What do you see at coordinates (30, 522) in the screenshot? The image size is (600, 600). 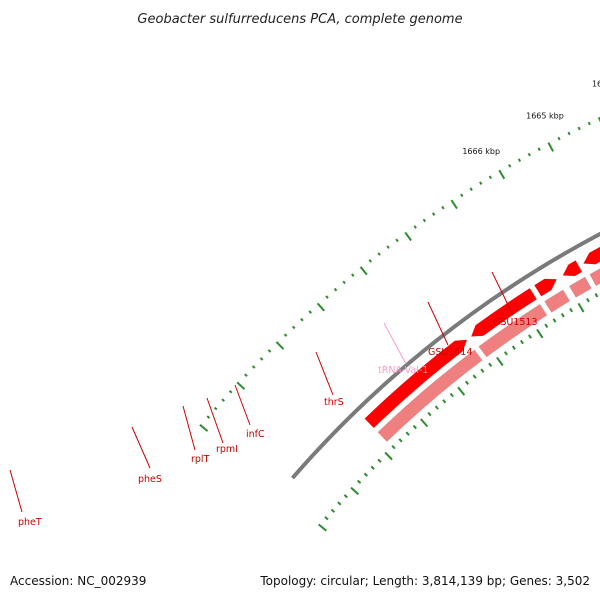 I see `gene-label: pheT` at bounding box center [30, 522].